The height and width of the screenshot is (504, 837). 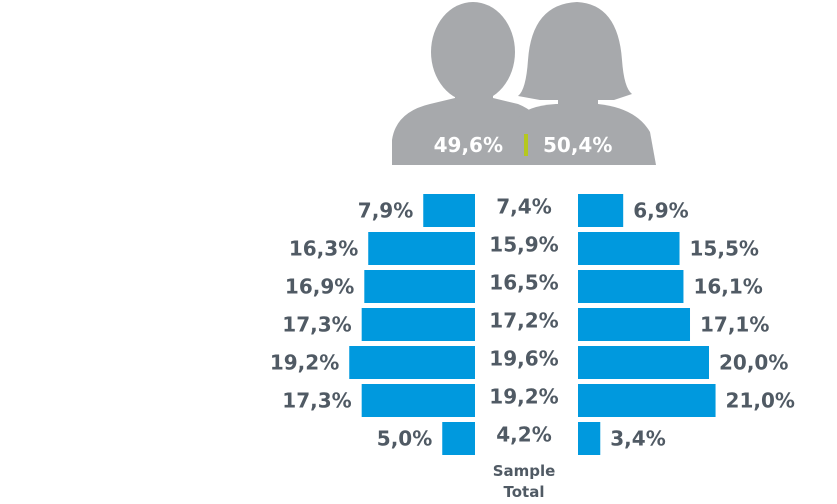 I want to click on female-value-label: 16,1%, so click(x=727, y=287).